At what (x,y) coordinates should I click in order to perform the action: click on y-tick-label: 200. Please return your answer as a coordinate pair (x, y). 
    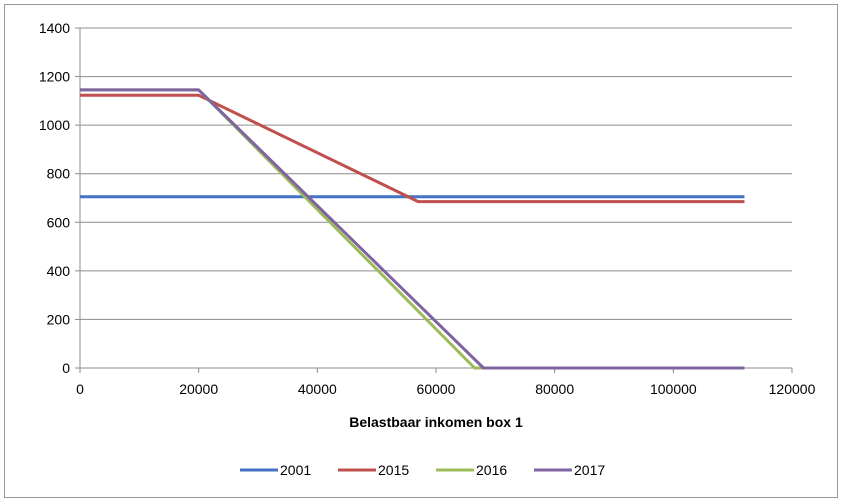
    Looking at the image, I should click on (59, 319).